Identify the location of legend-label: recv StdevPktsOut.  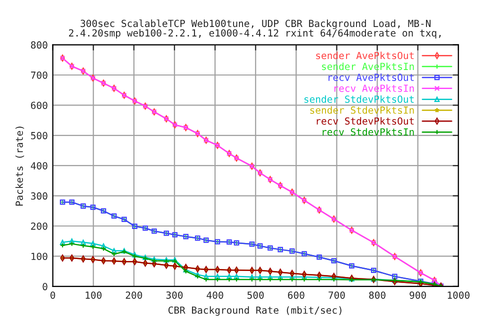
(365, 121).